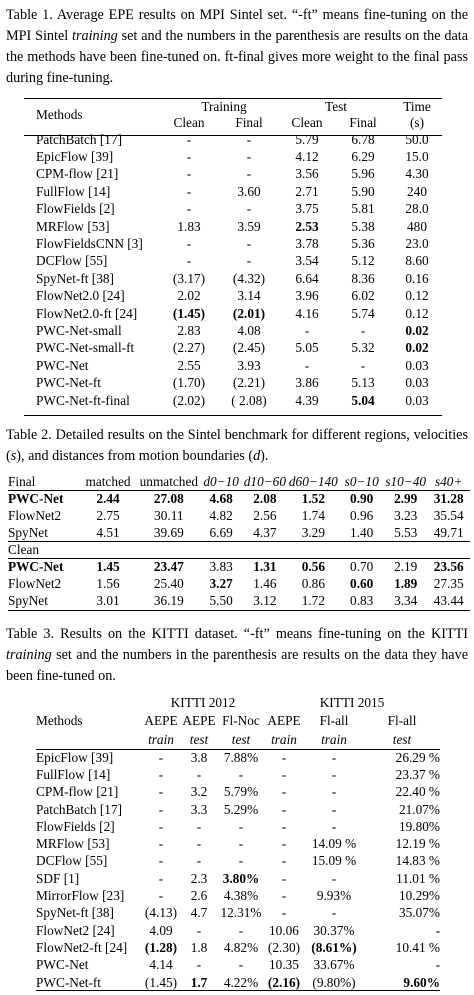 This screenshot has width=474, height=995. What do you see at coordinates (36, 498) in the screenshot?
I see `method-name: PWC-Net` at bounding box center [36, 498].